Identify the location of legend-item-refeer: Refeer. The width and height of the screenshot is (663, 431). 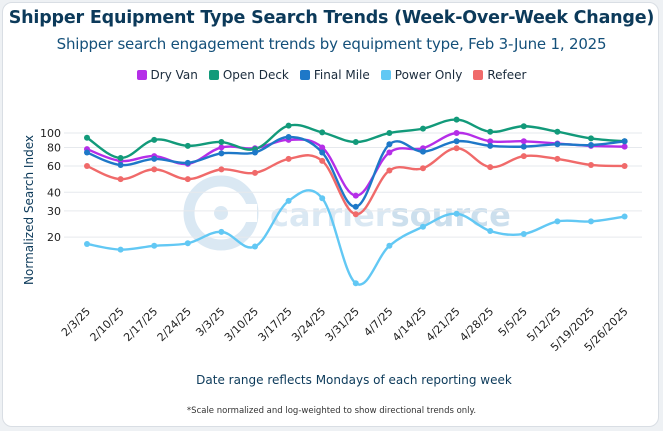
(499, 75).